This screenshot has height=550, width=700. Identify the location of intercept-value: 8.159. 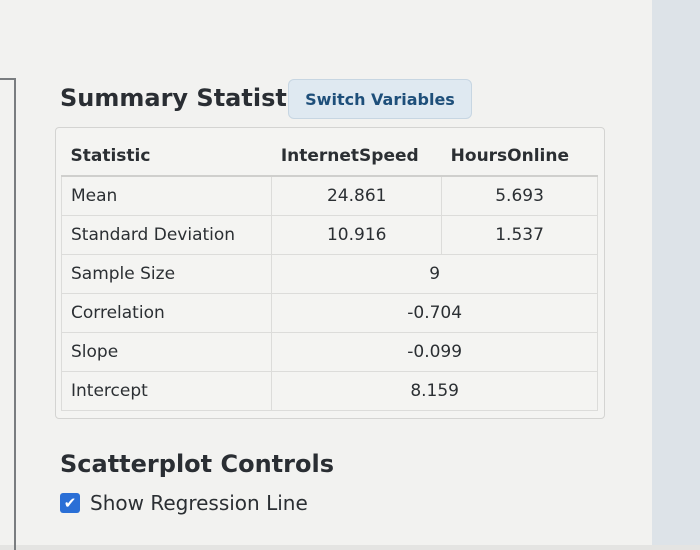
(434, 390).